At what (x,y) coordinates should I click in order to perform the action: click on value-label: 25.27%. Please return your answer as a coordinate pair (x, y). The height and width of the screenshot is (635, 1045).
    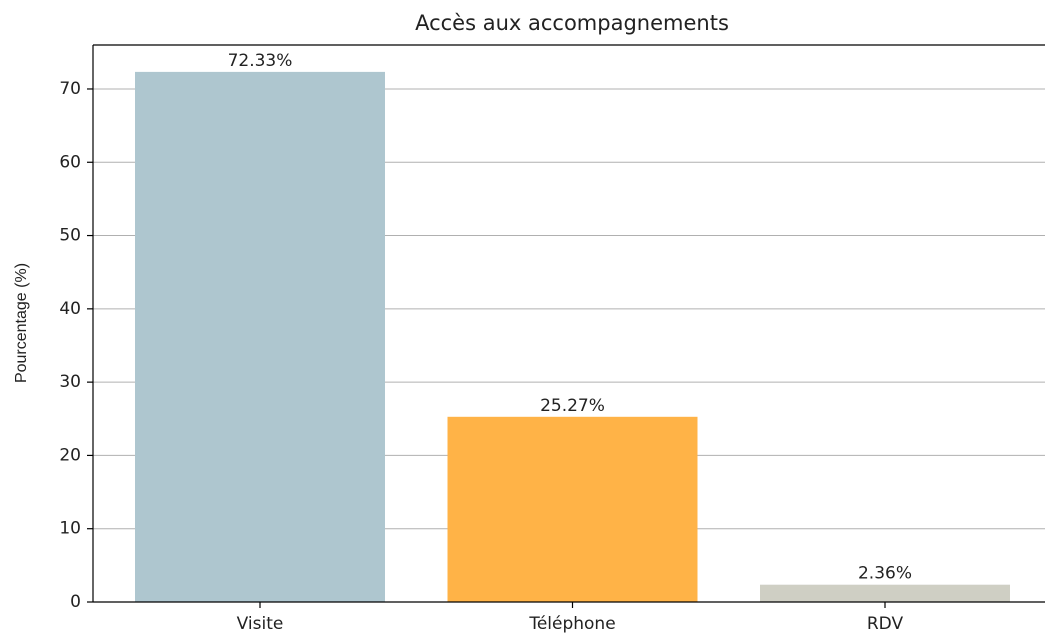
    Looking at the image, I should click on (572, 406).